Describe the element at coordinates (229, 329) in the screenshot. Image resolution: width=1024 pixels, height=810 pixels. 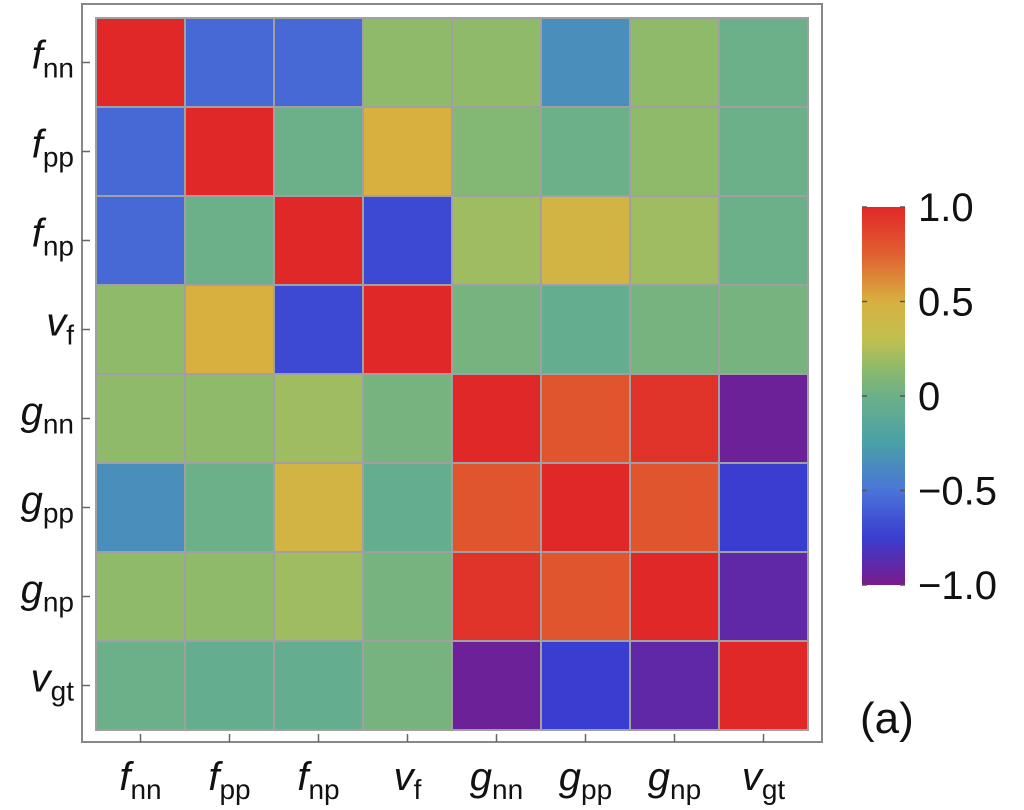
I see `heatmap-cell-r3-c1` at that location.